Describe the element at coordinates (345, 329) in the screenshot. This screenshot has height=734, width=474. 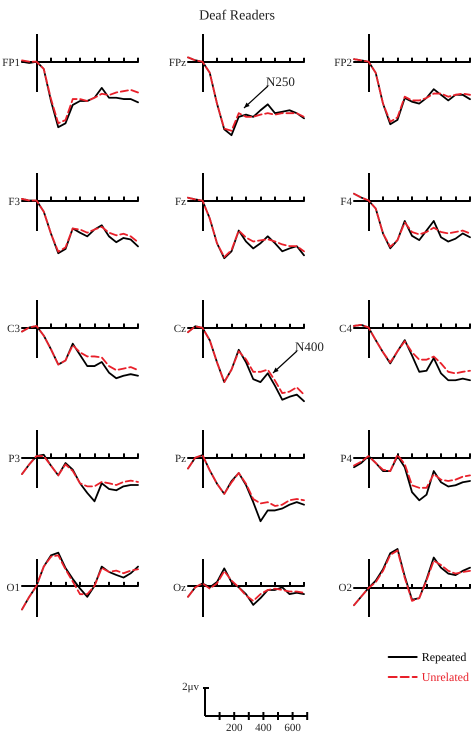
I see `y-axis-title: C4` at that location.